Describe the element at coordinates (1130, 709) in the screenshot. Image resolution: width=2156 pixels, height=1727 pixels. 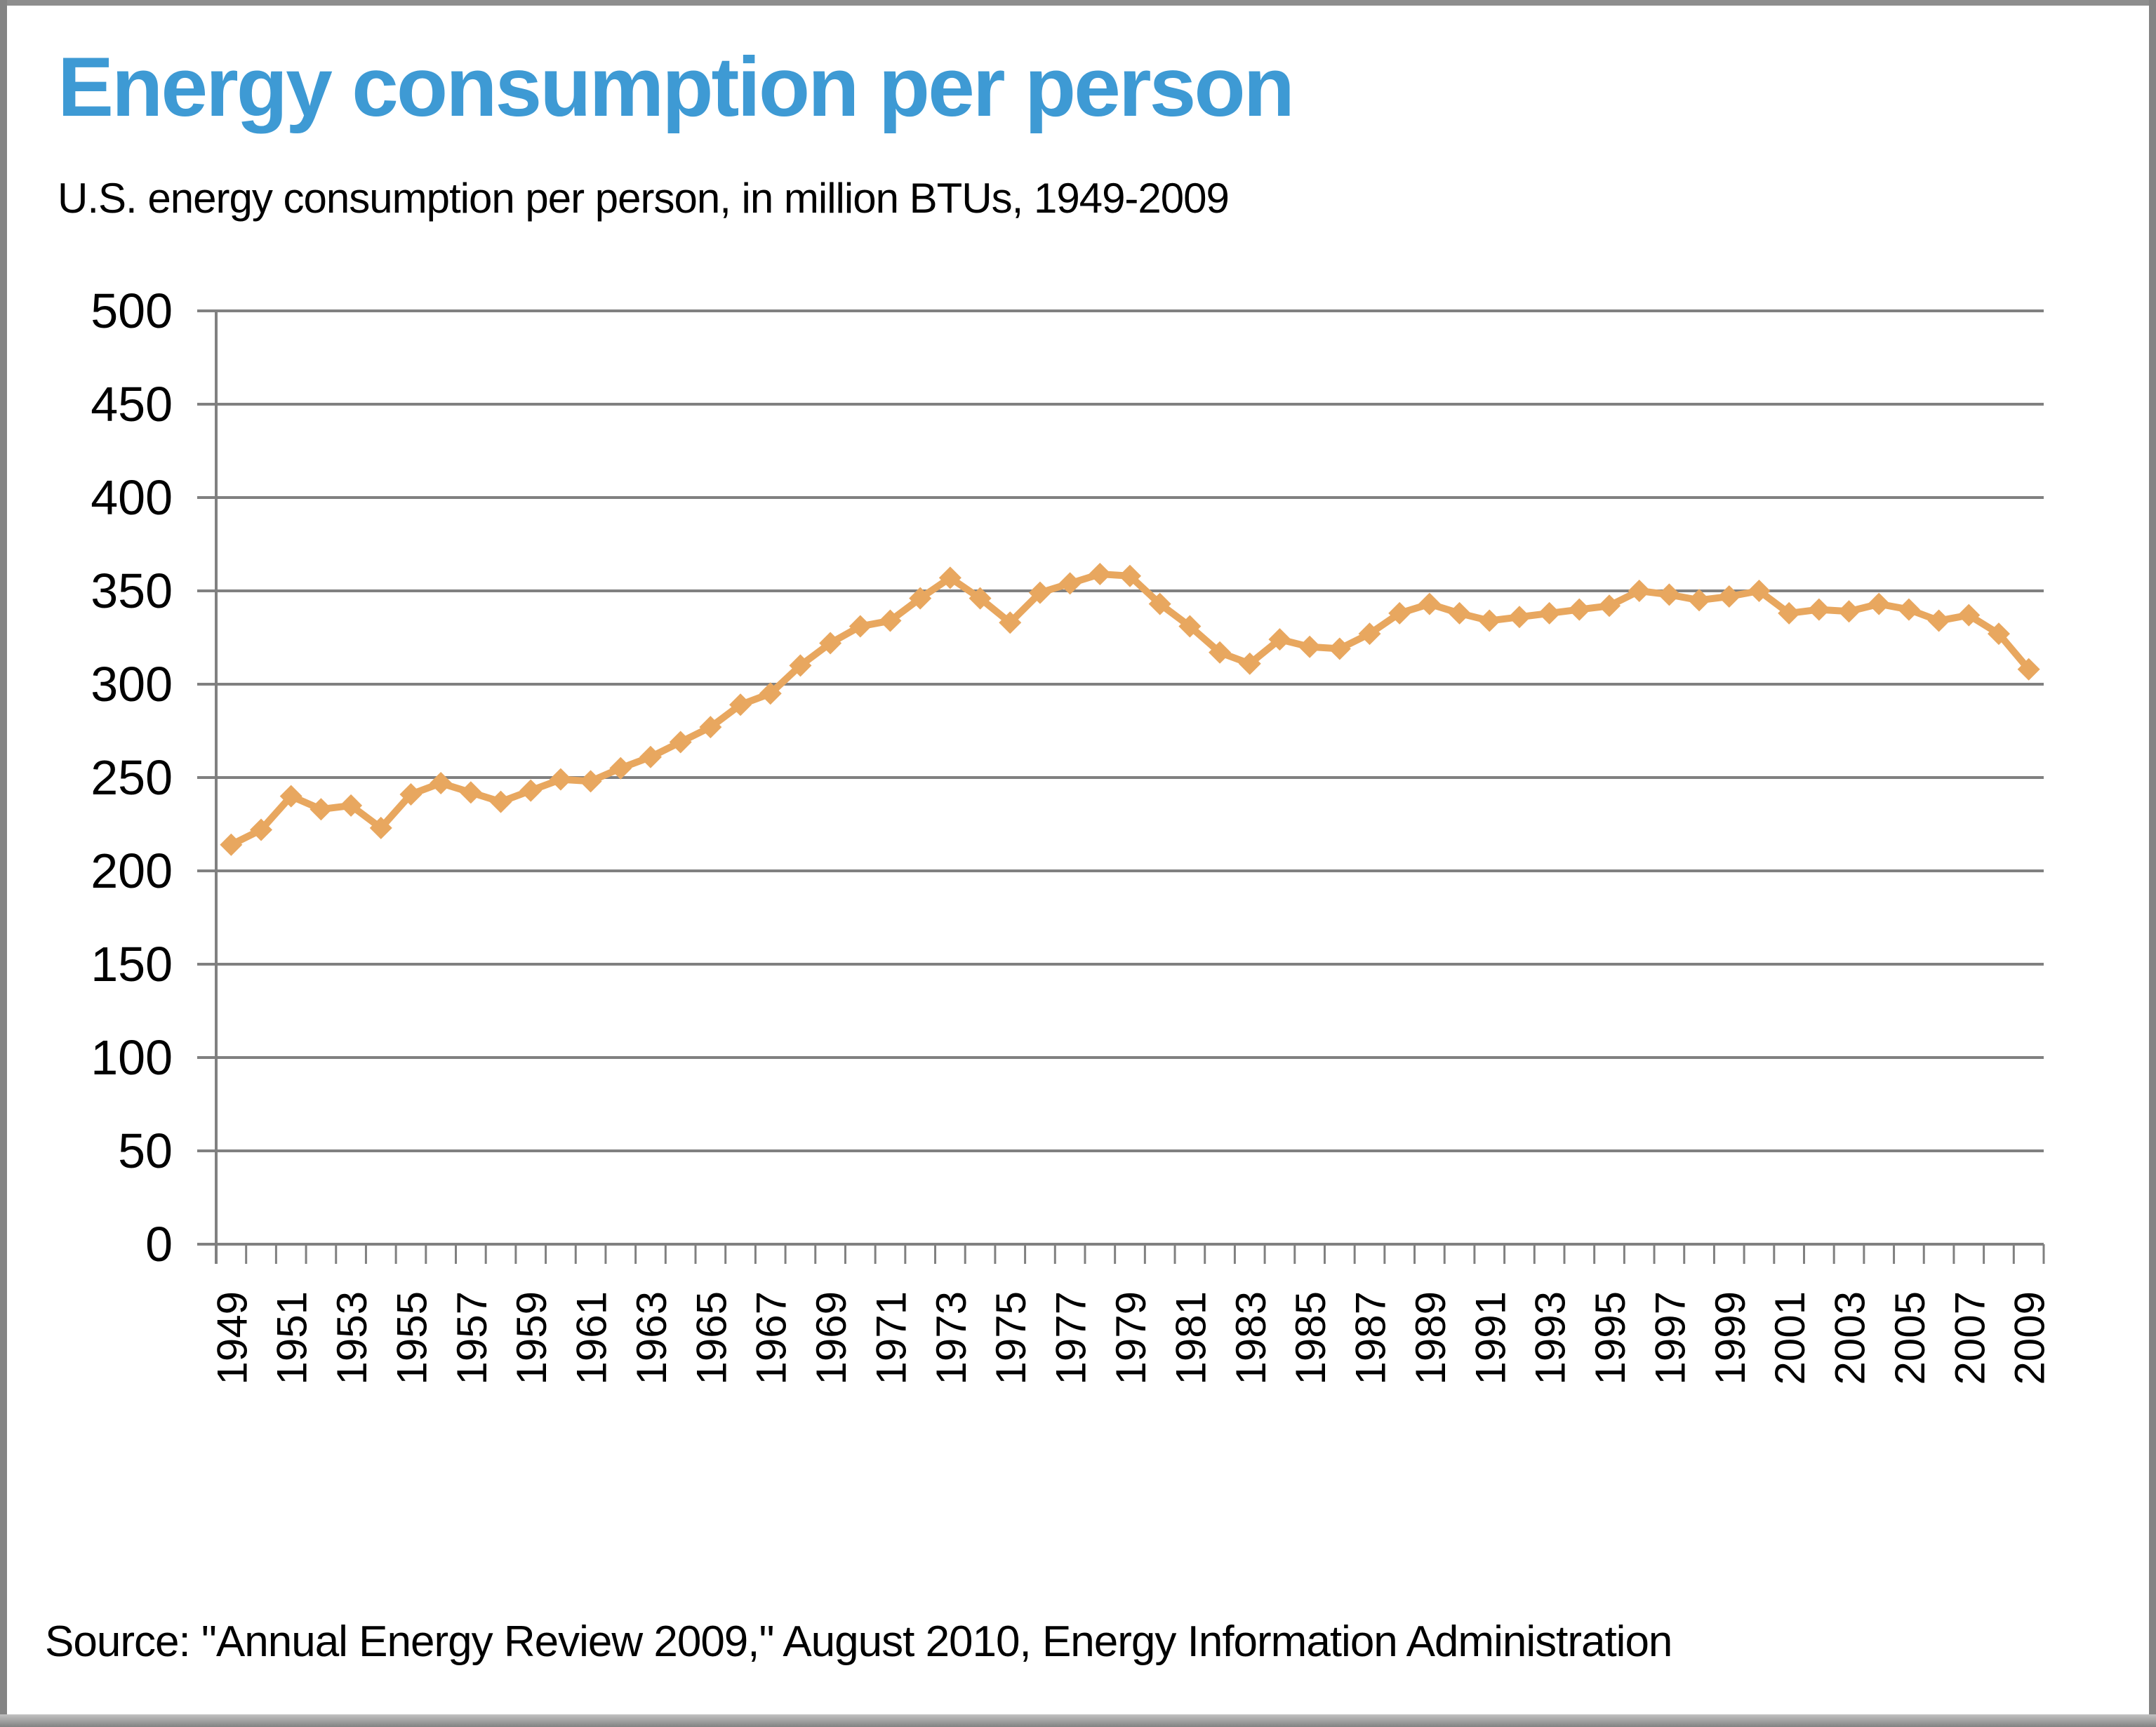
I see `data-markers` at that location.